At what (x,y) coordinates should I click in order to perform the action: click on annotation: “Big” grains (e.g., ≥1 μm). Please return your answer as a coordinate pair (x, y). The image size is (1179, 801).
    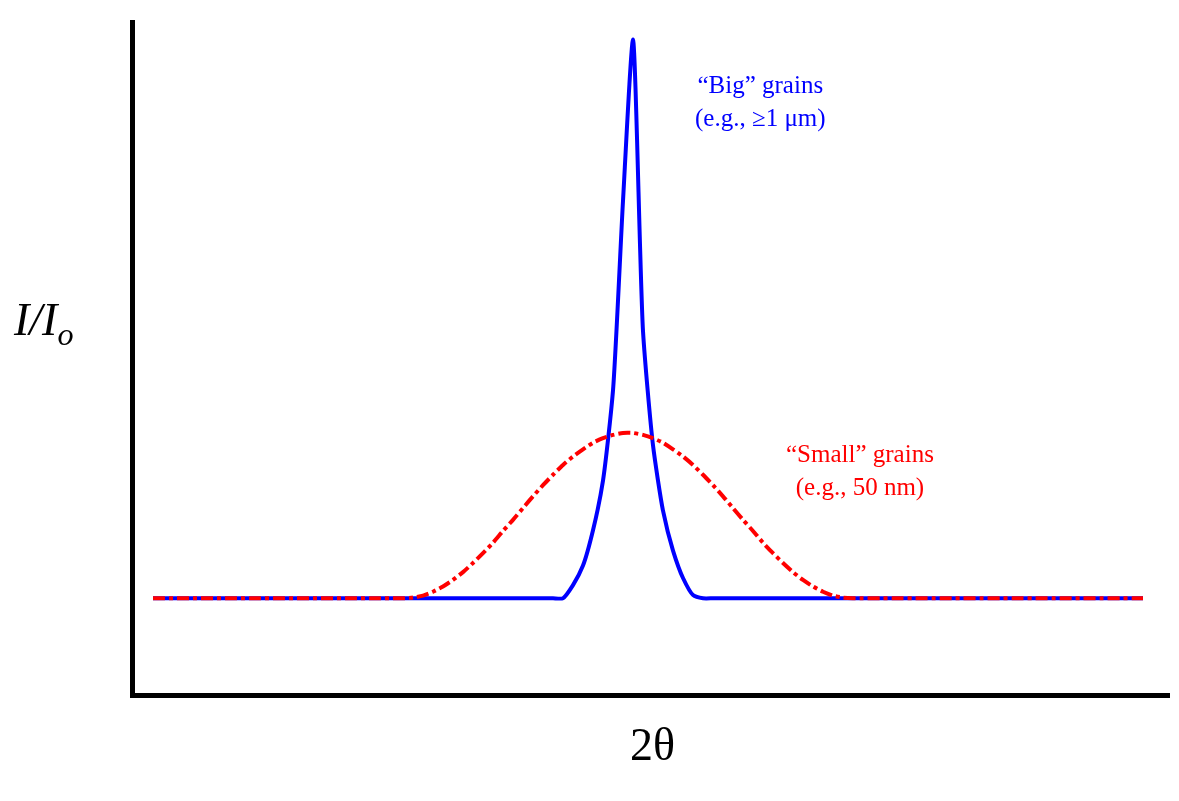
    Looking at the image, I should click on (760, 101).